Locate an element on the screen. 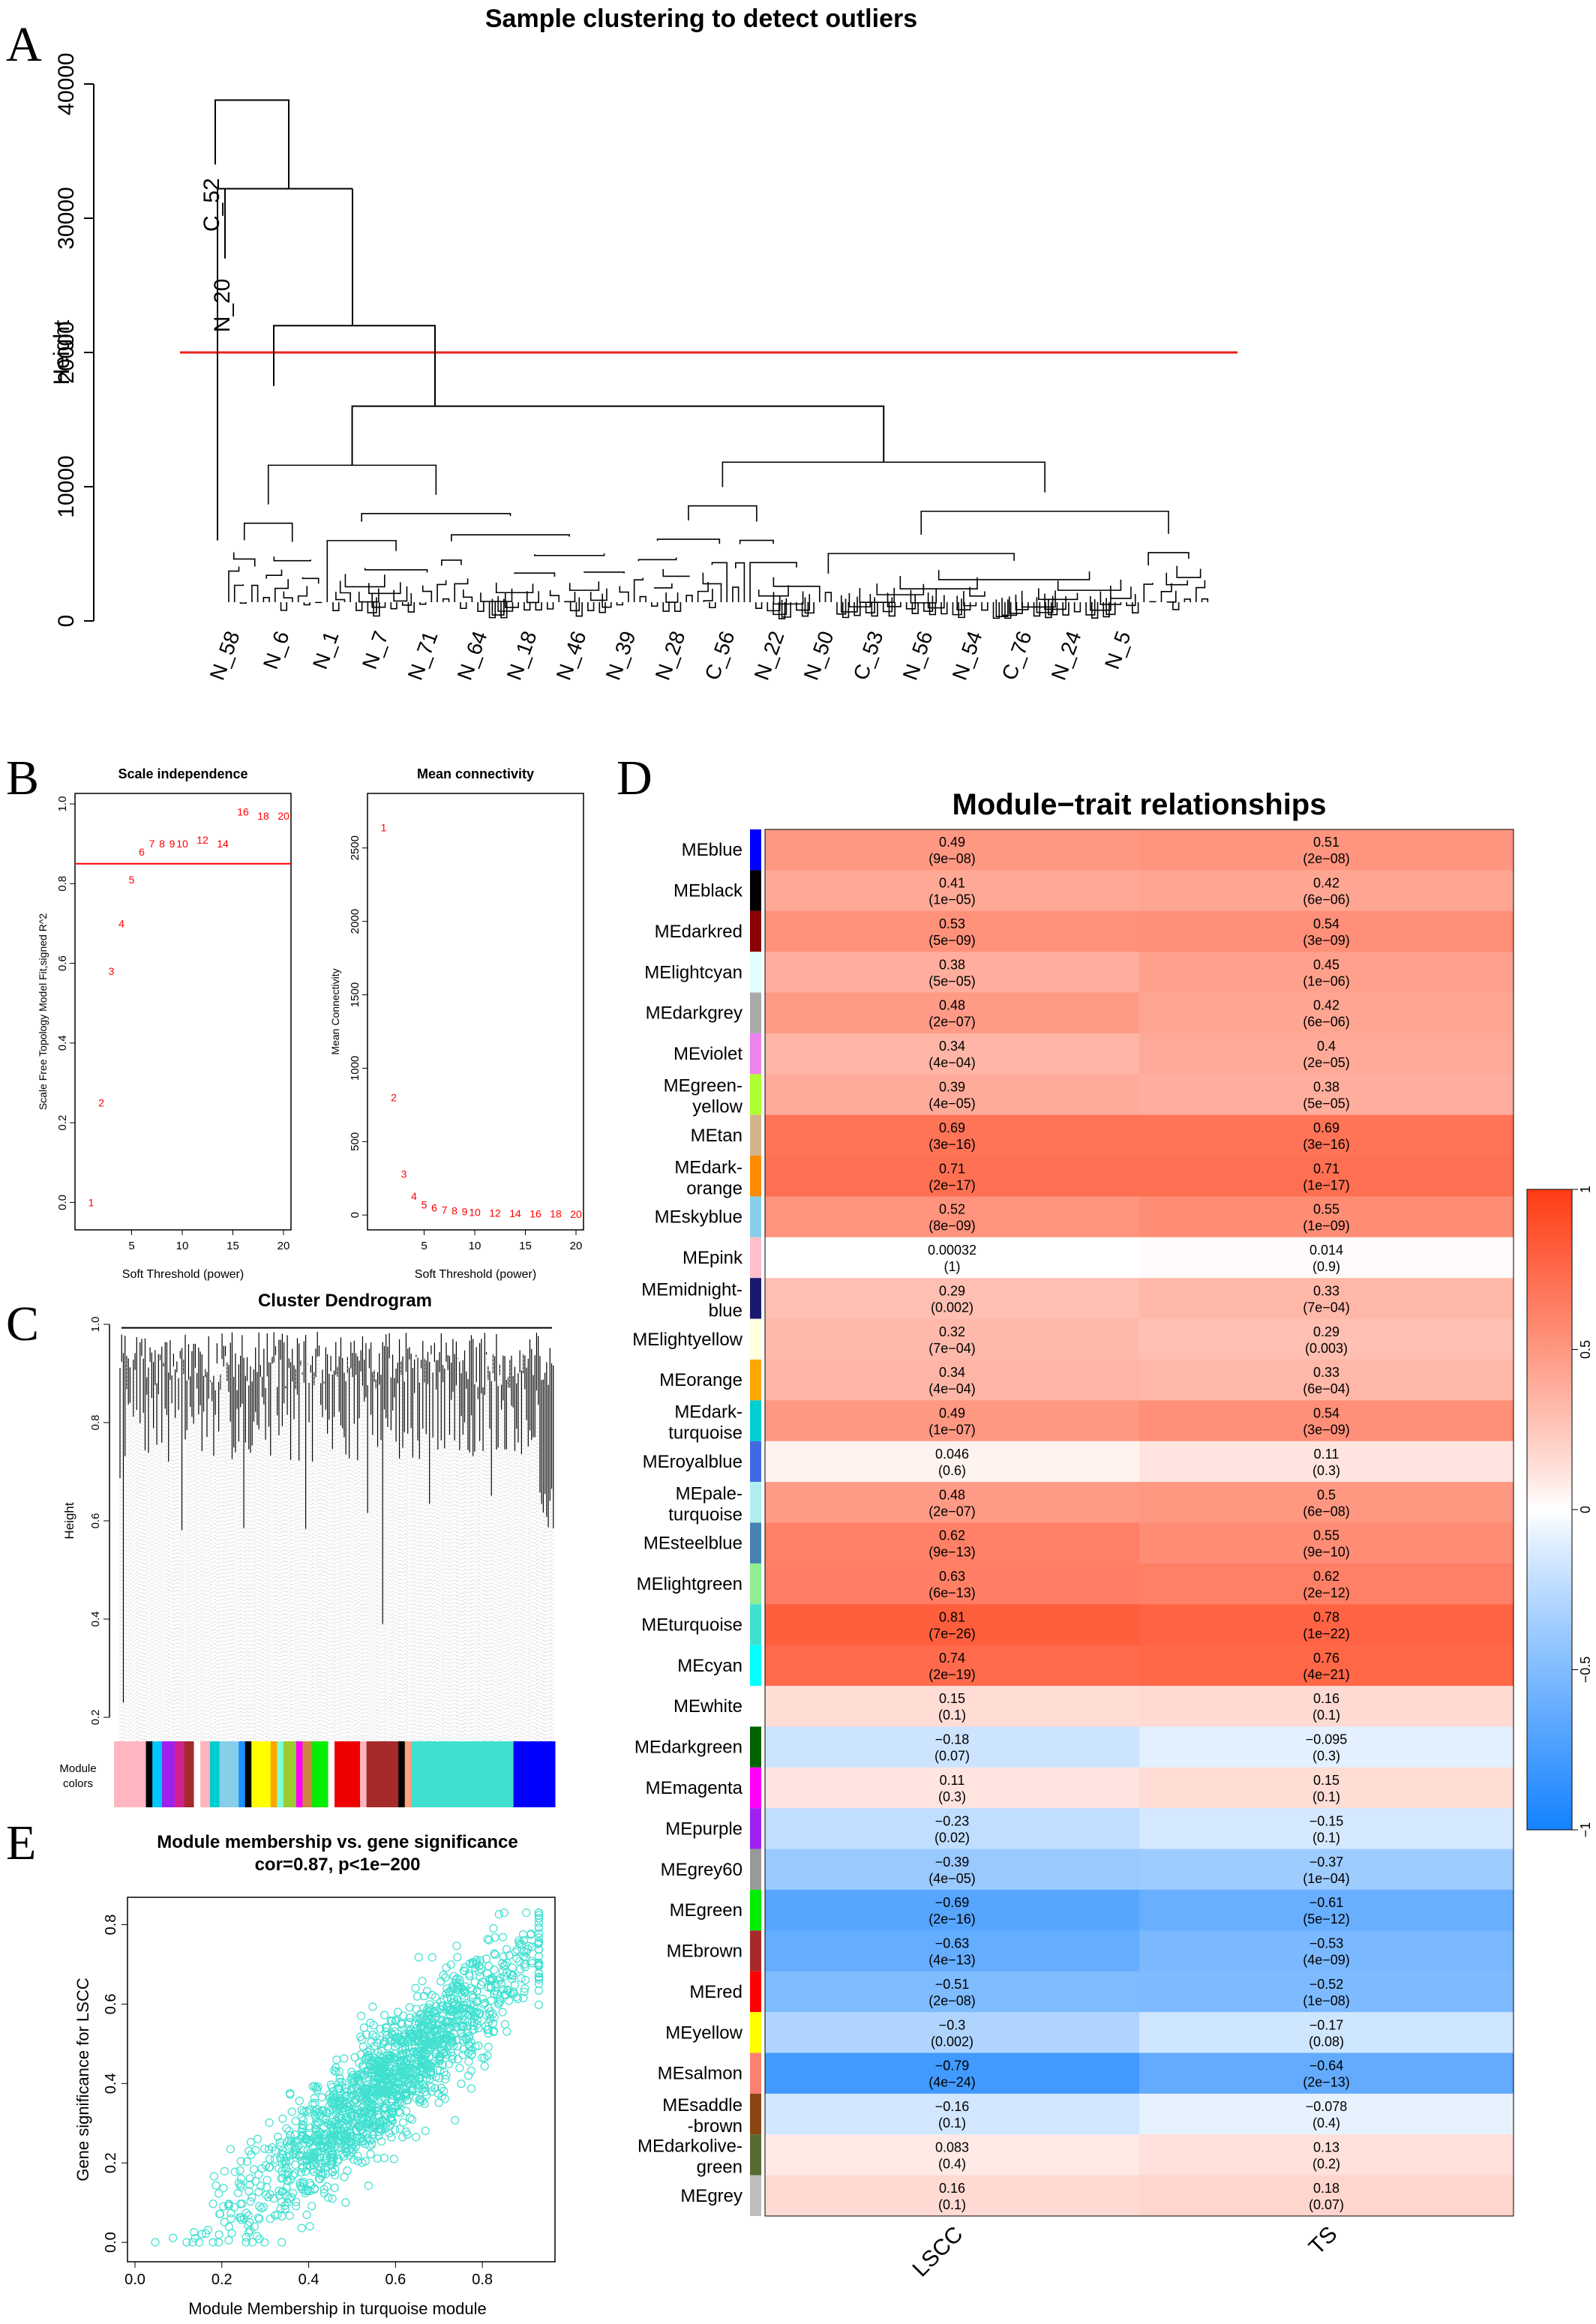 This screenshot has width=1596, height=2324. p-value: (0.08) is located at coordinates (1326, 2041).